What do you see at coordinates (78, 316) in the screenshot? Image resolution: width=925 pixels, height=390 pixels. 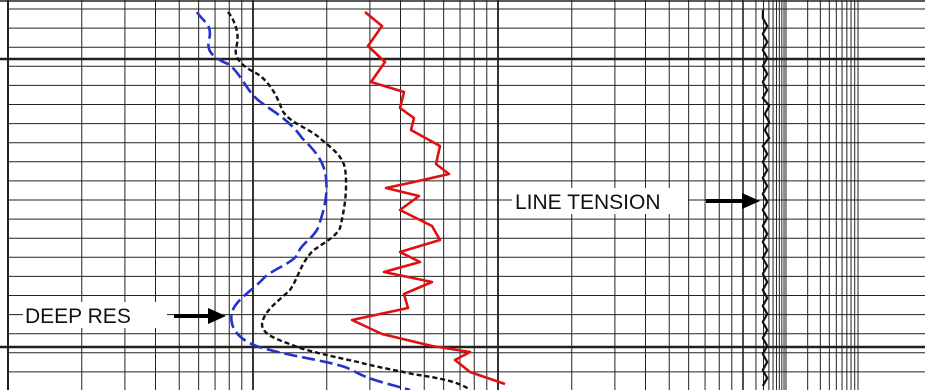 I see `deep-res-label: DEEP RES` at bounding box center [78, 316].